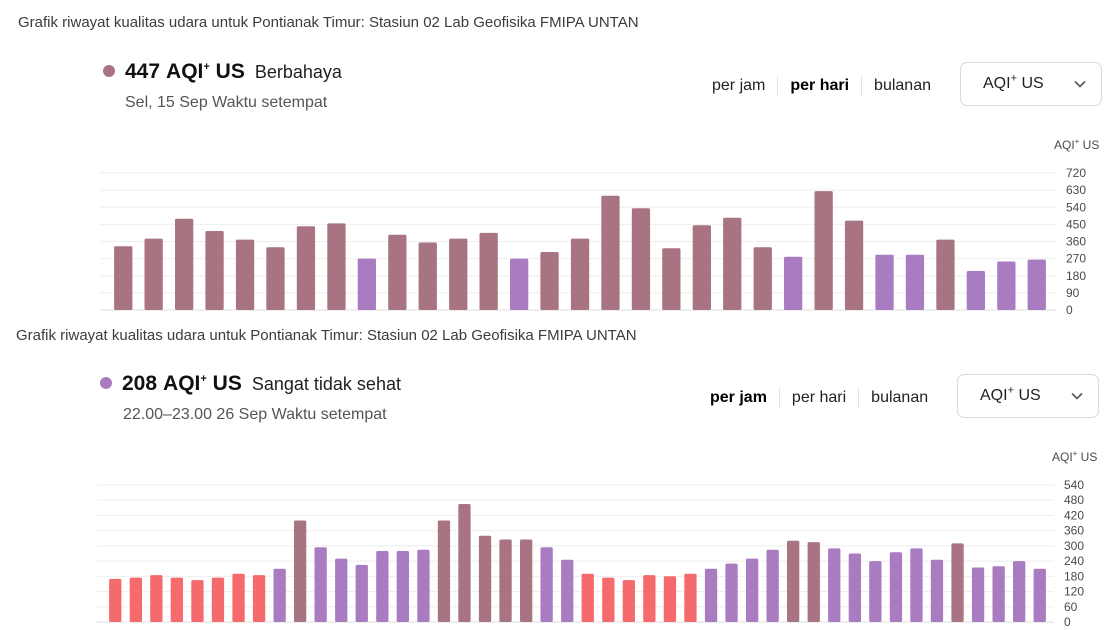 Image resolution: width=1120 pixels, height=630 pixels. What do you see at coordinates (140, 383) in the screenshot?
I see `aqi-value: 208` at bounding box center [140, 383].